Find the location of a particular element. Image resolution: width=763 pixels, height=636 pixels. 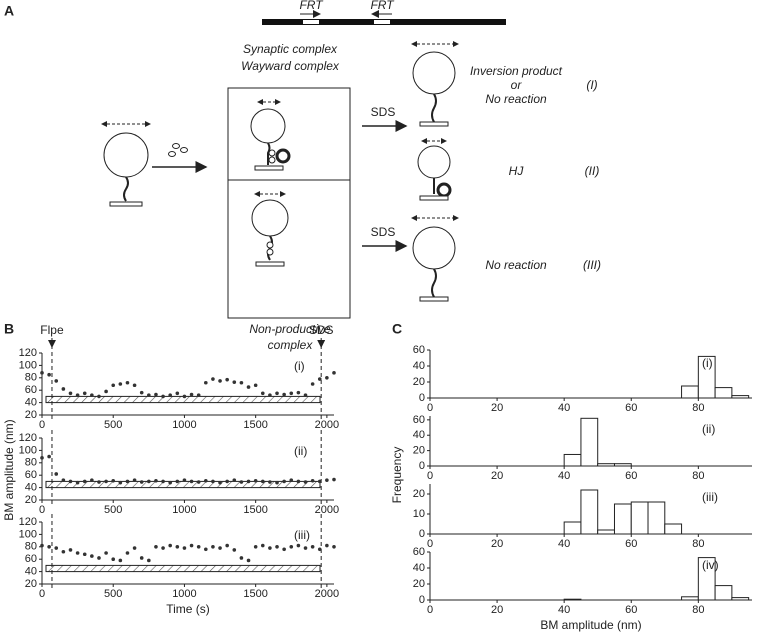

complex-label: Wayward complex is located at coordinates (290, 66).